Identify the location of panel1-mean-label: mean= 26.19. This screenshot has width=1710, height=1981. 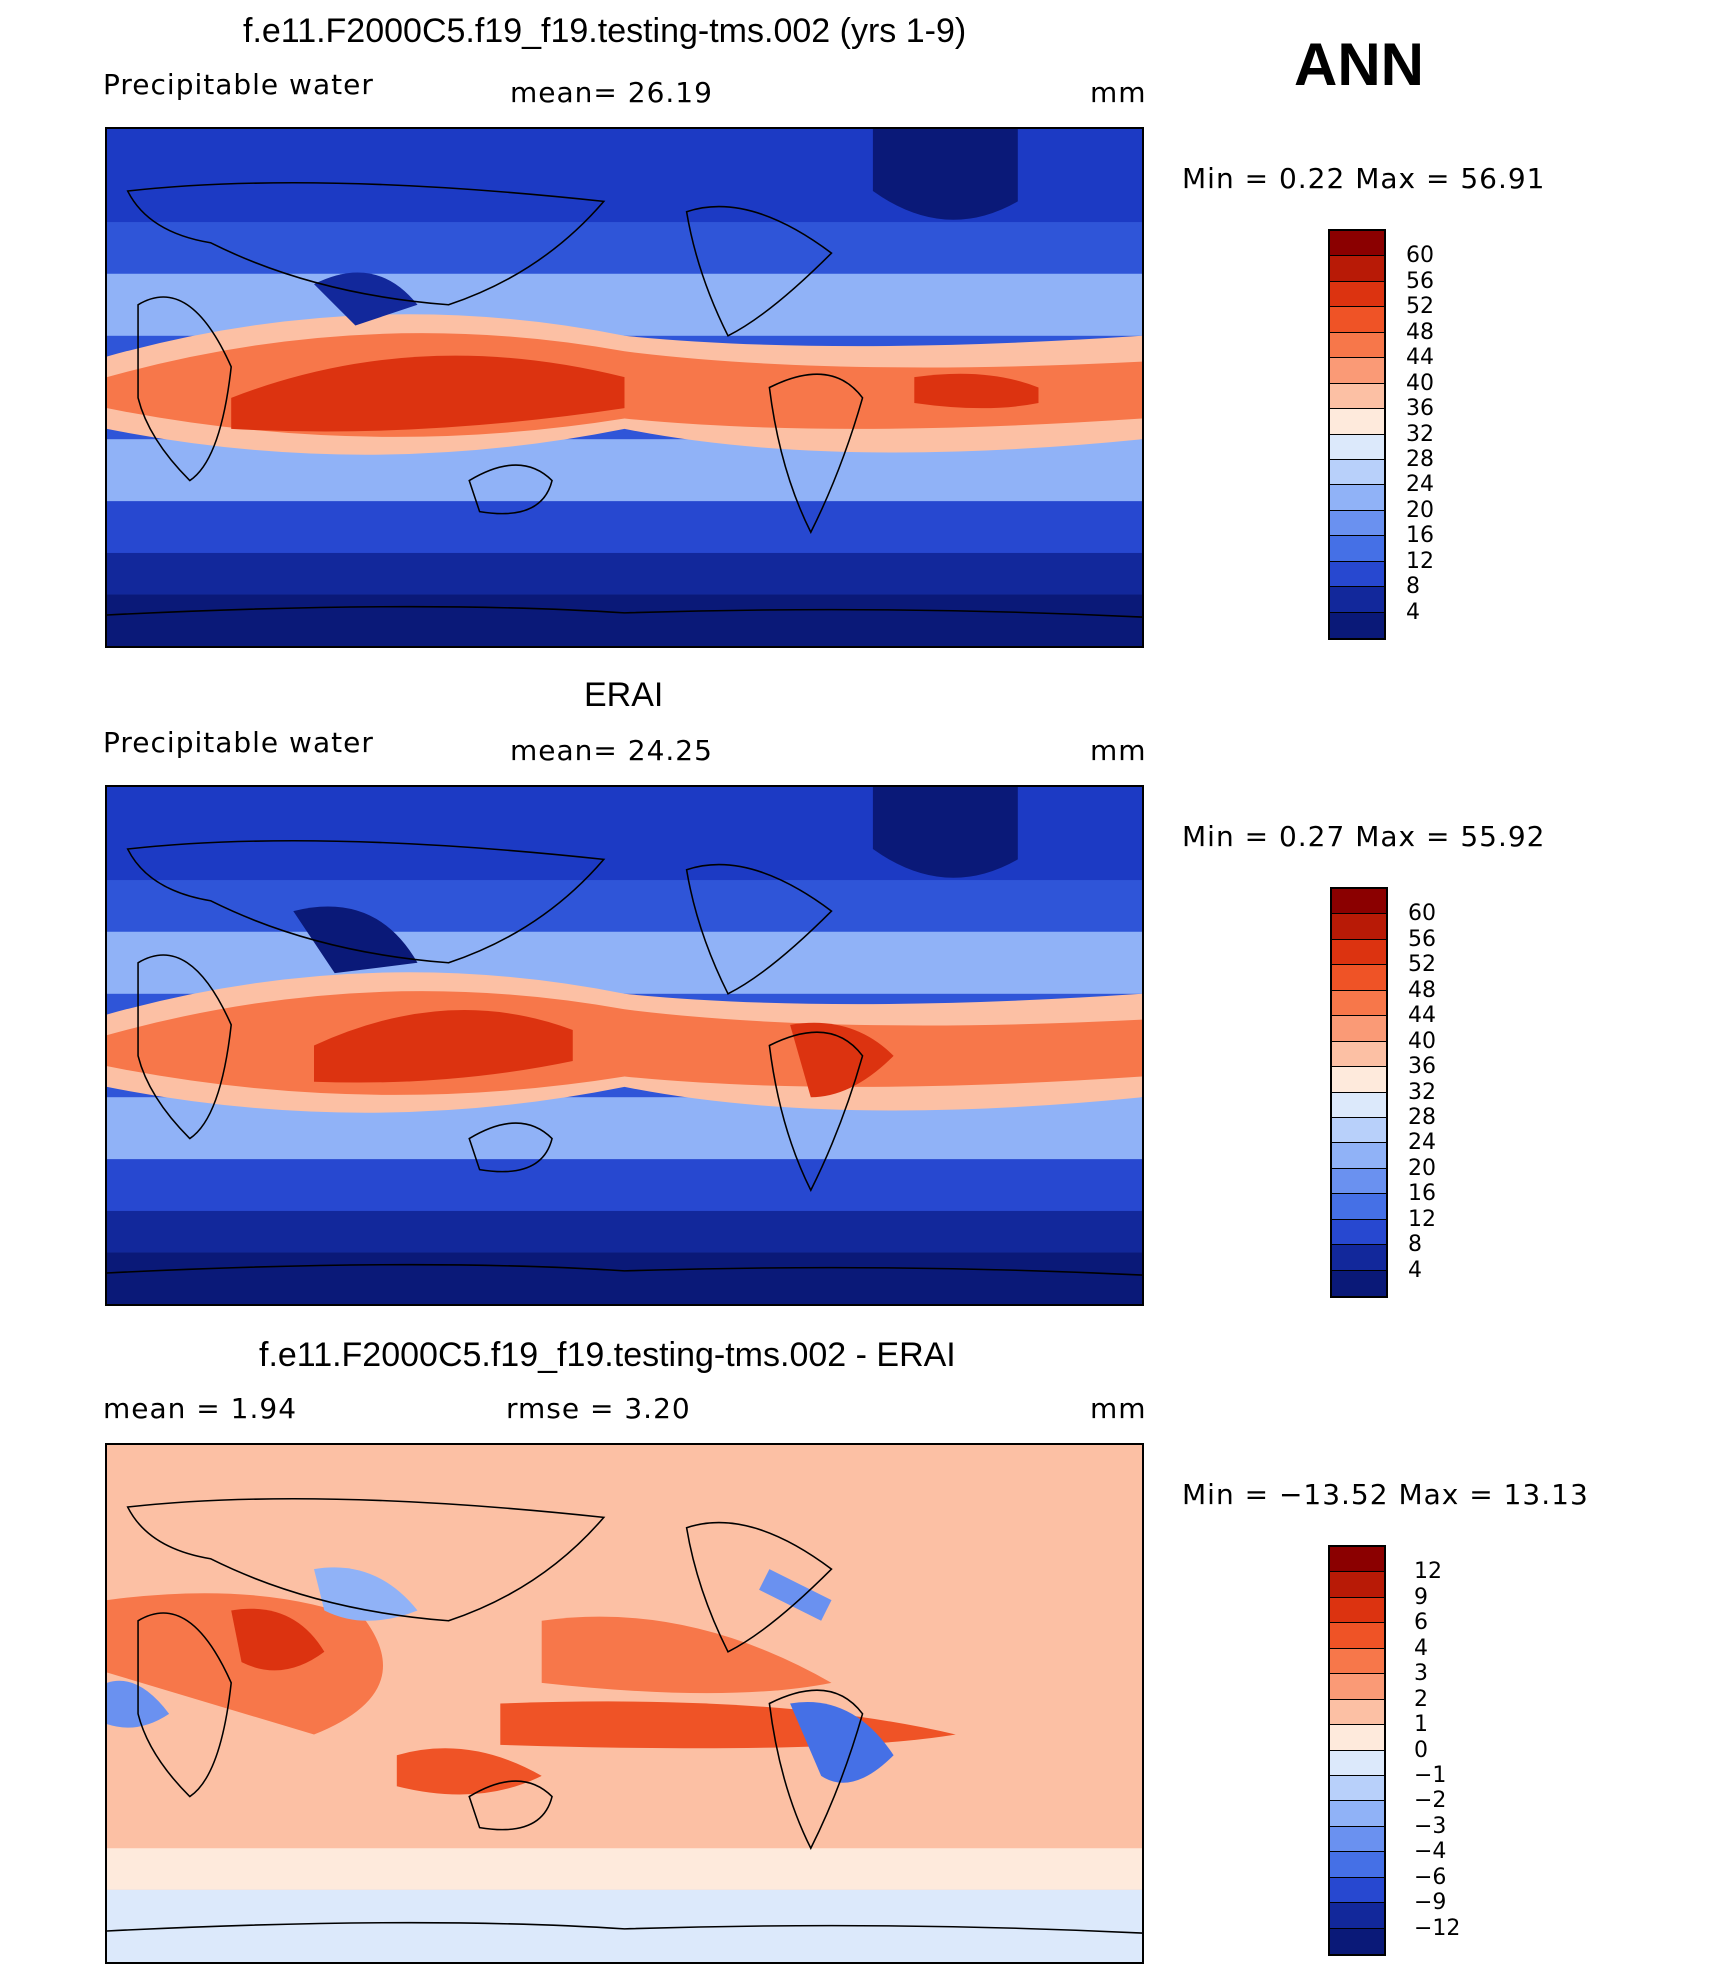
(611, 92).